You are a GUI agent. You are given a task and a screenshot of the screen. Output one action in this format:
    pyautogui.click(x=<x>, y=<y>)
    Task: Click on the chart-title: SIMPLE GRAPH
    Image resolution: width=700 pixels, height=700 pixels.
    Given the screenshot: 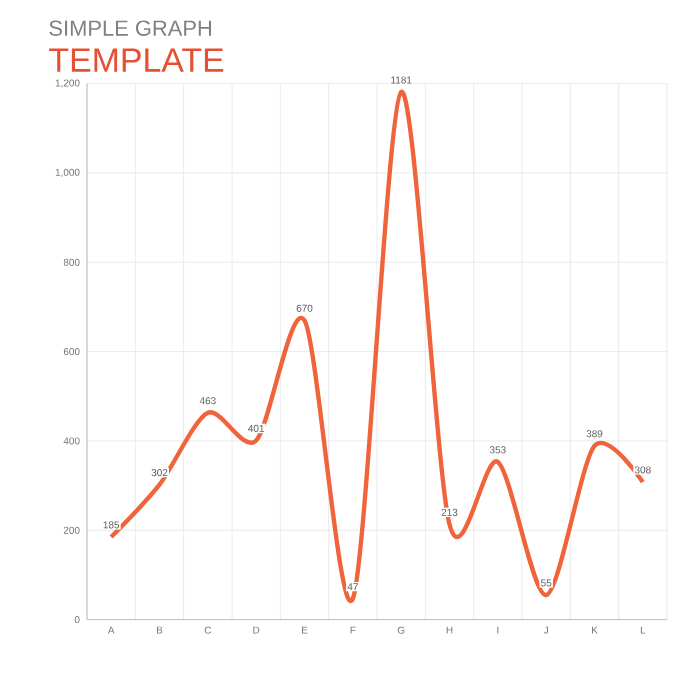 What is the action you would take?
    pyautogui.click(x=130, y=28)
    